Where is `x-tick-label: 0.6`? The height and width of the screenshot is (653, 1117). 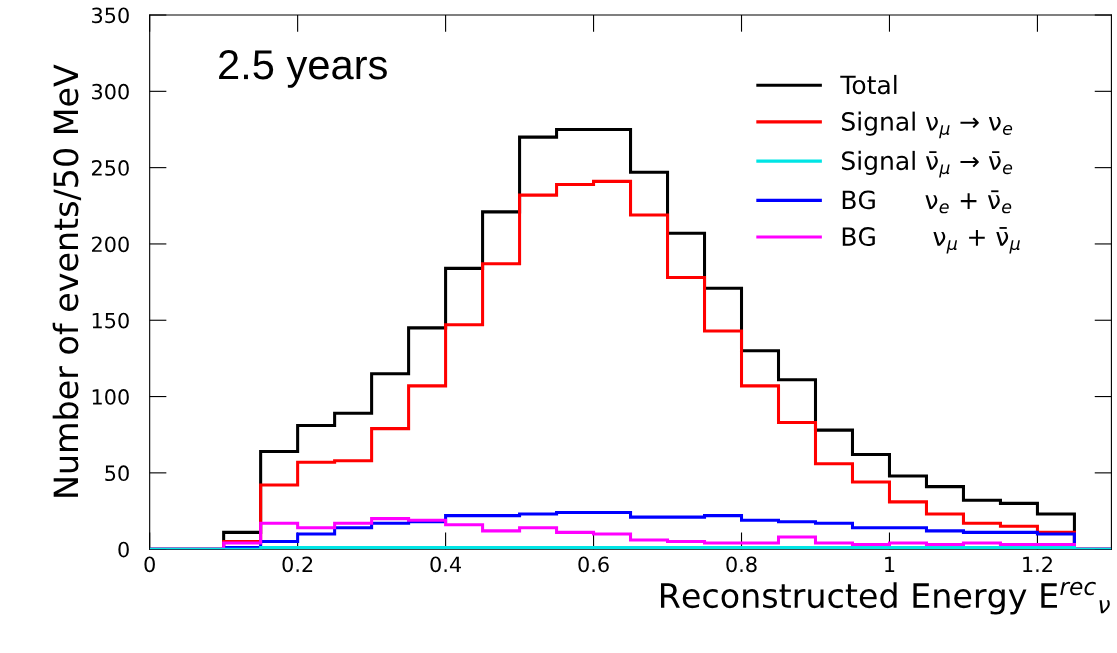
x-tick-label: 0.6 is located at coordinates (593, 564).